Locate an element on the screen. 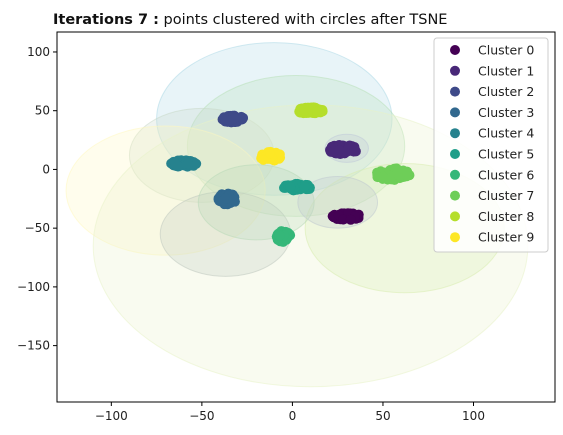 This screenshot has width=563, height=435. y-axis: −150 −100 −50 0 50 100 is located at coordinates (37, 199).